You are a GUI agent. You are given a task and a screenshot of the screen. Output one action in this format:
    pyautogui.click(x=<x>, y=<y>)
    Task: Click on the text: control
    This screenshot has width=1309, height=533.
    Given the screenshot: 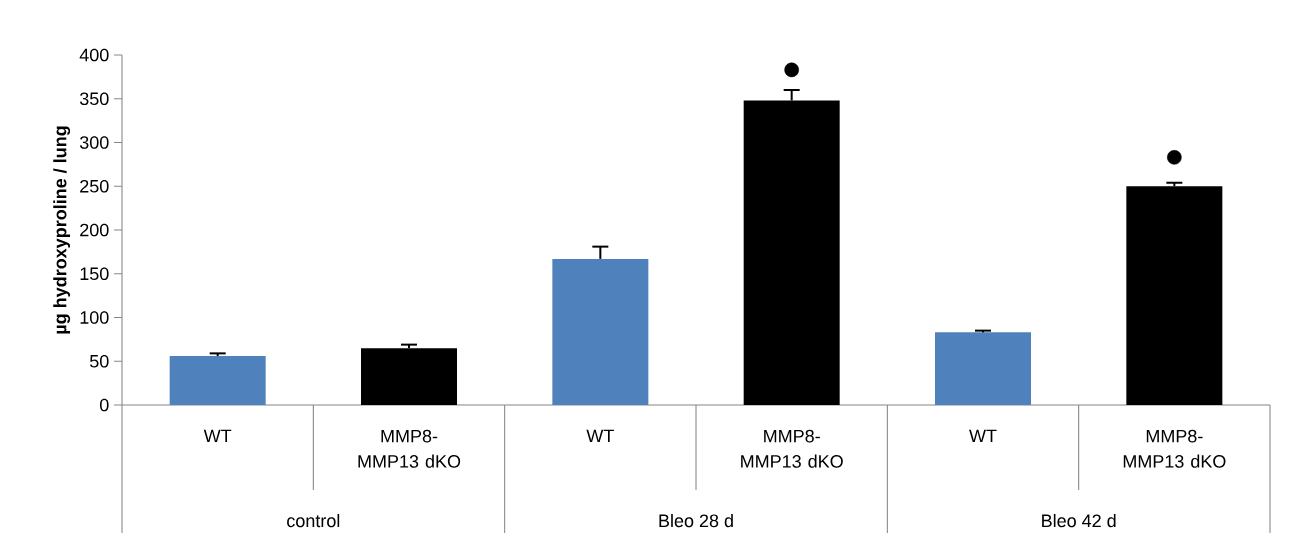 What is the action you would take?
    pyautogui.click(x=313, y=520)
    